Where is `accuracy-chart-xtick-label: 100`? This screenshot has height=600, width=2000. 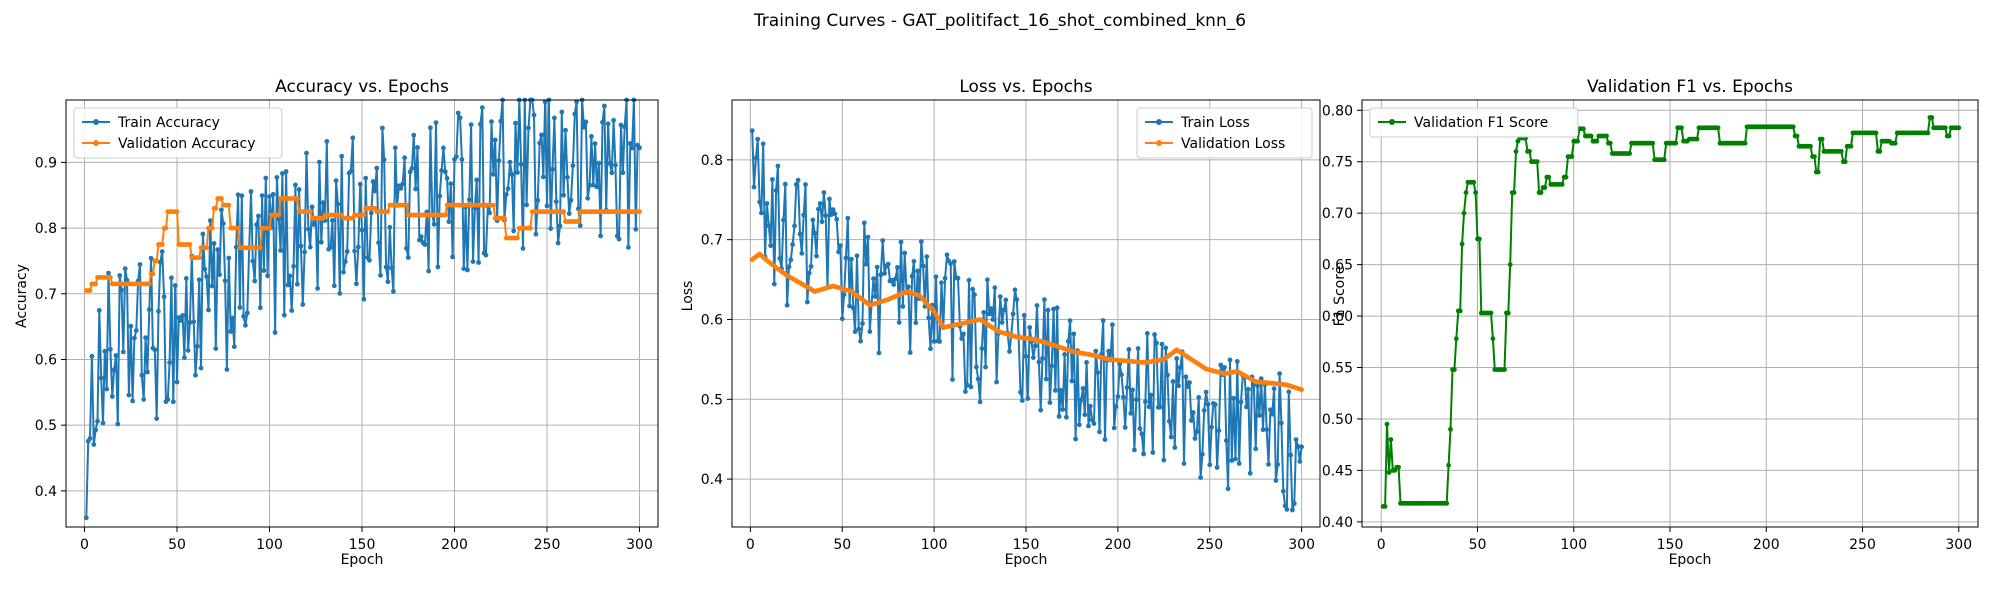
accuracy-chart-xtick-label: 100 is located at coordinates (269, 545).